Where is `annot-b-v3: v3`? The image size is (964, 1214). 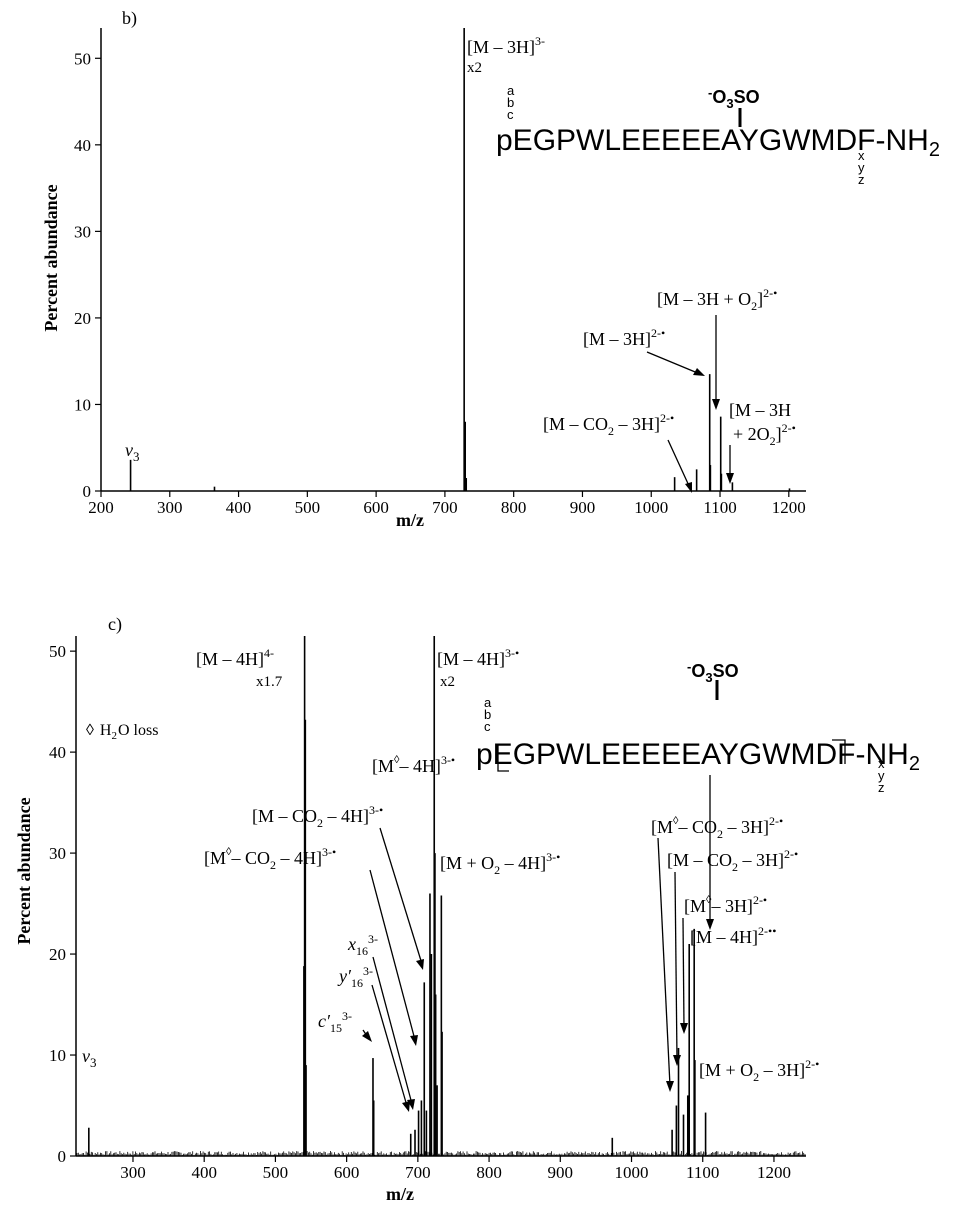
annot-b-v3: v3 is located at coordinates (132, 452).